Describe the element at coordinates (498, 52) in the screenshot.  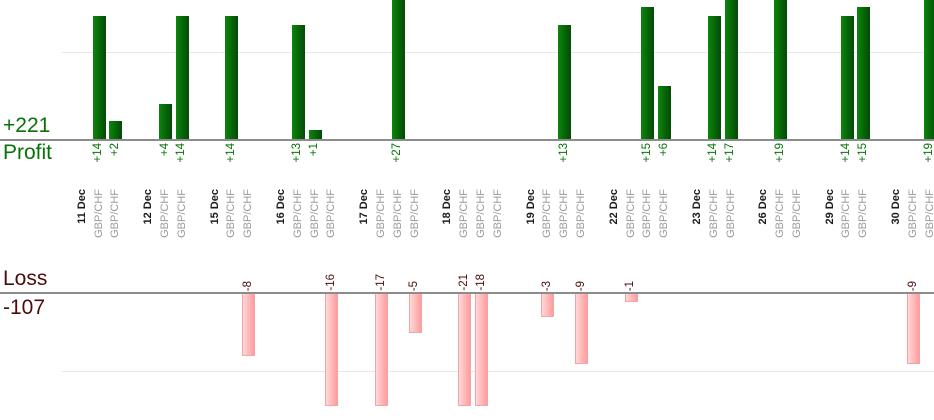
I see `profit-gridline` at that location.